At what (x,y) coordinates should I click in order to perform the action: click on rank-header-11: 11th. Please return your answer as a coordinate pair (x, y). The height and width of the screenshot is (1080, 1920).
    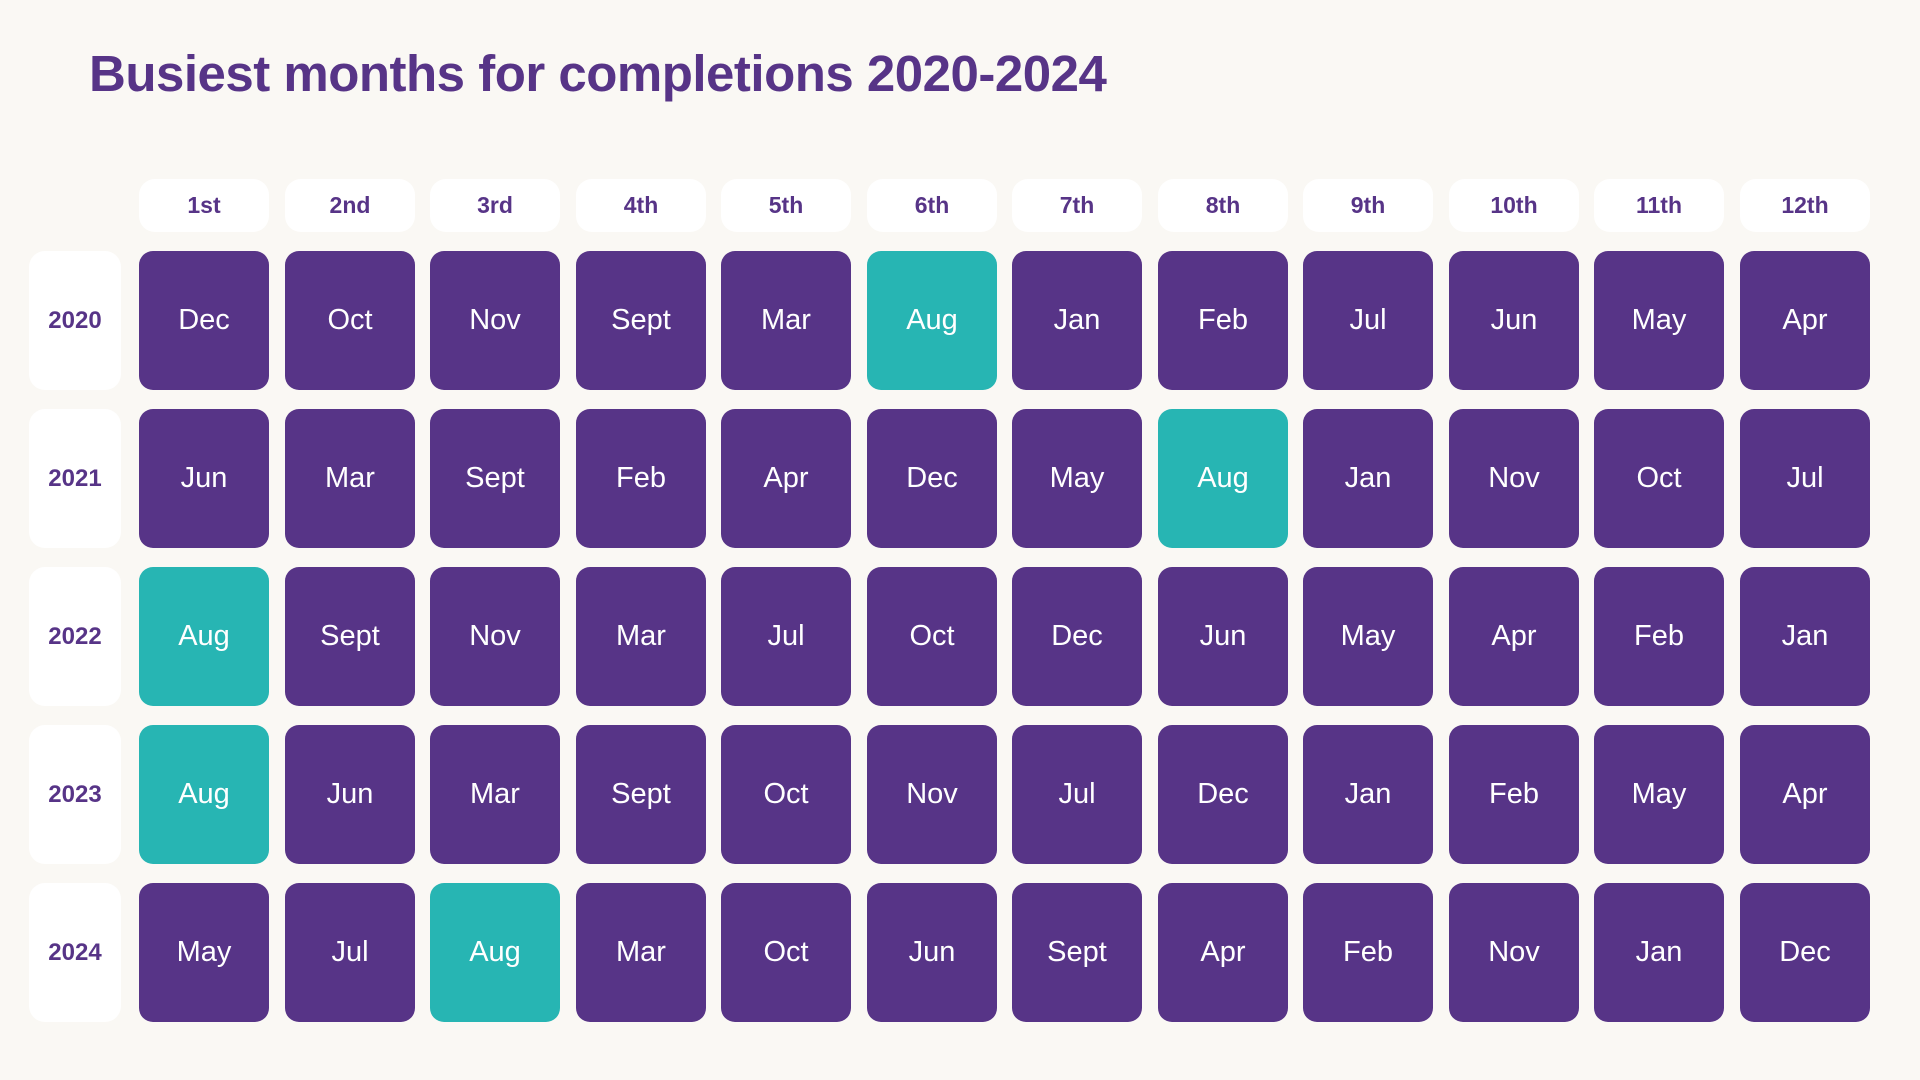
    Looking at the image, I should click on (1659, 205).